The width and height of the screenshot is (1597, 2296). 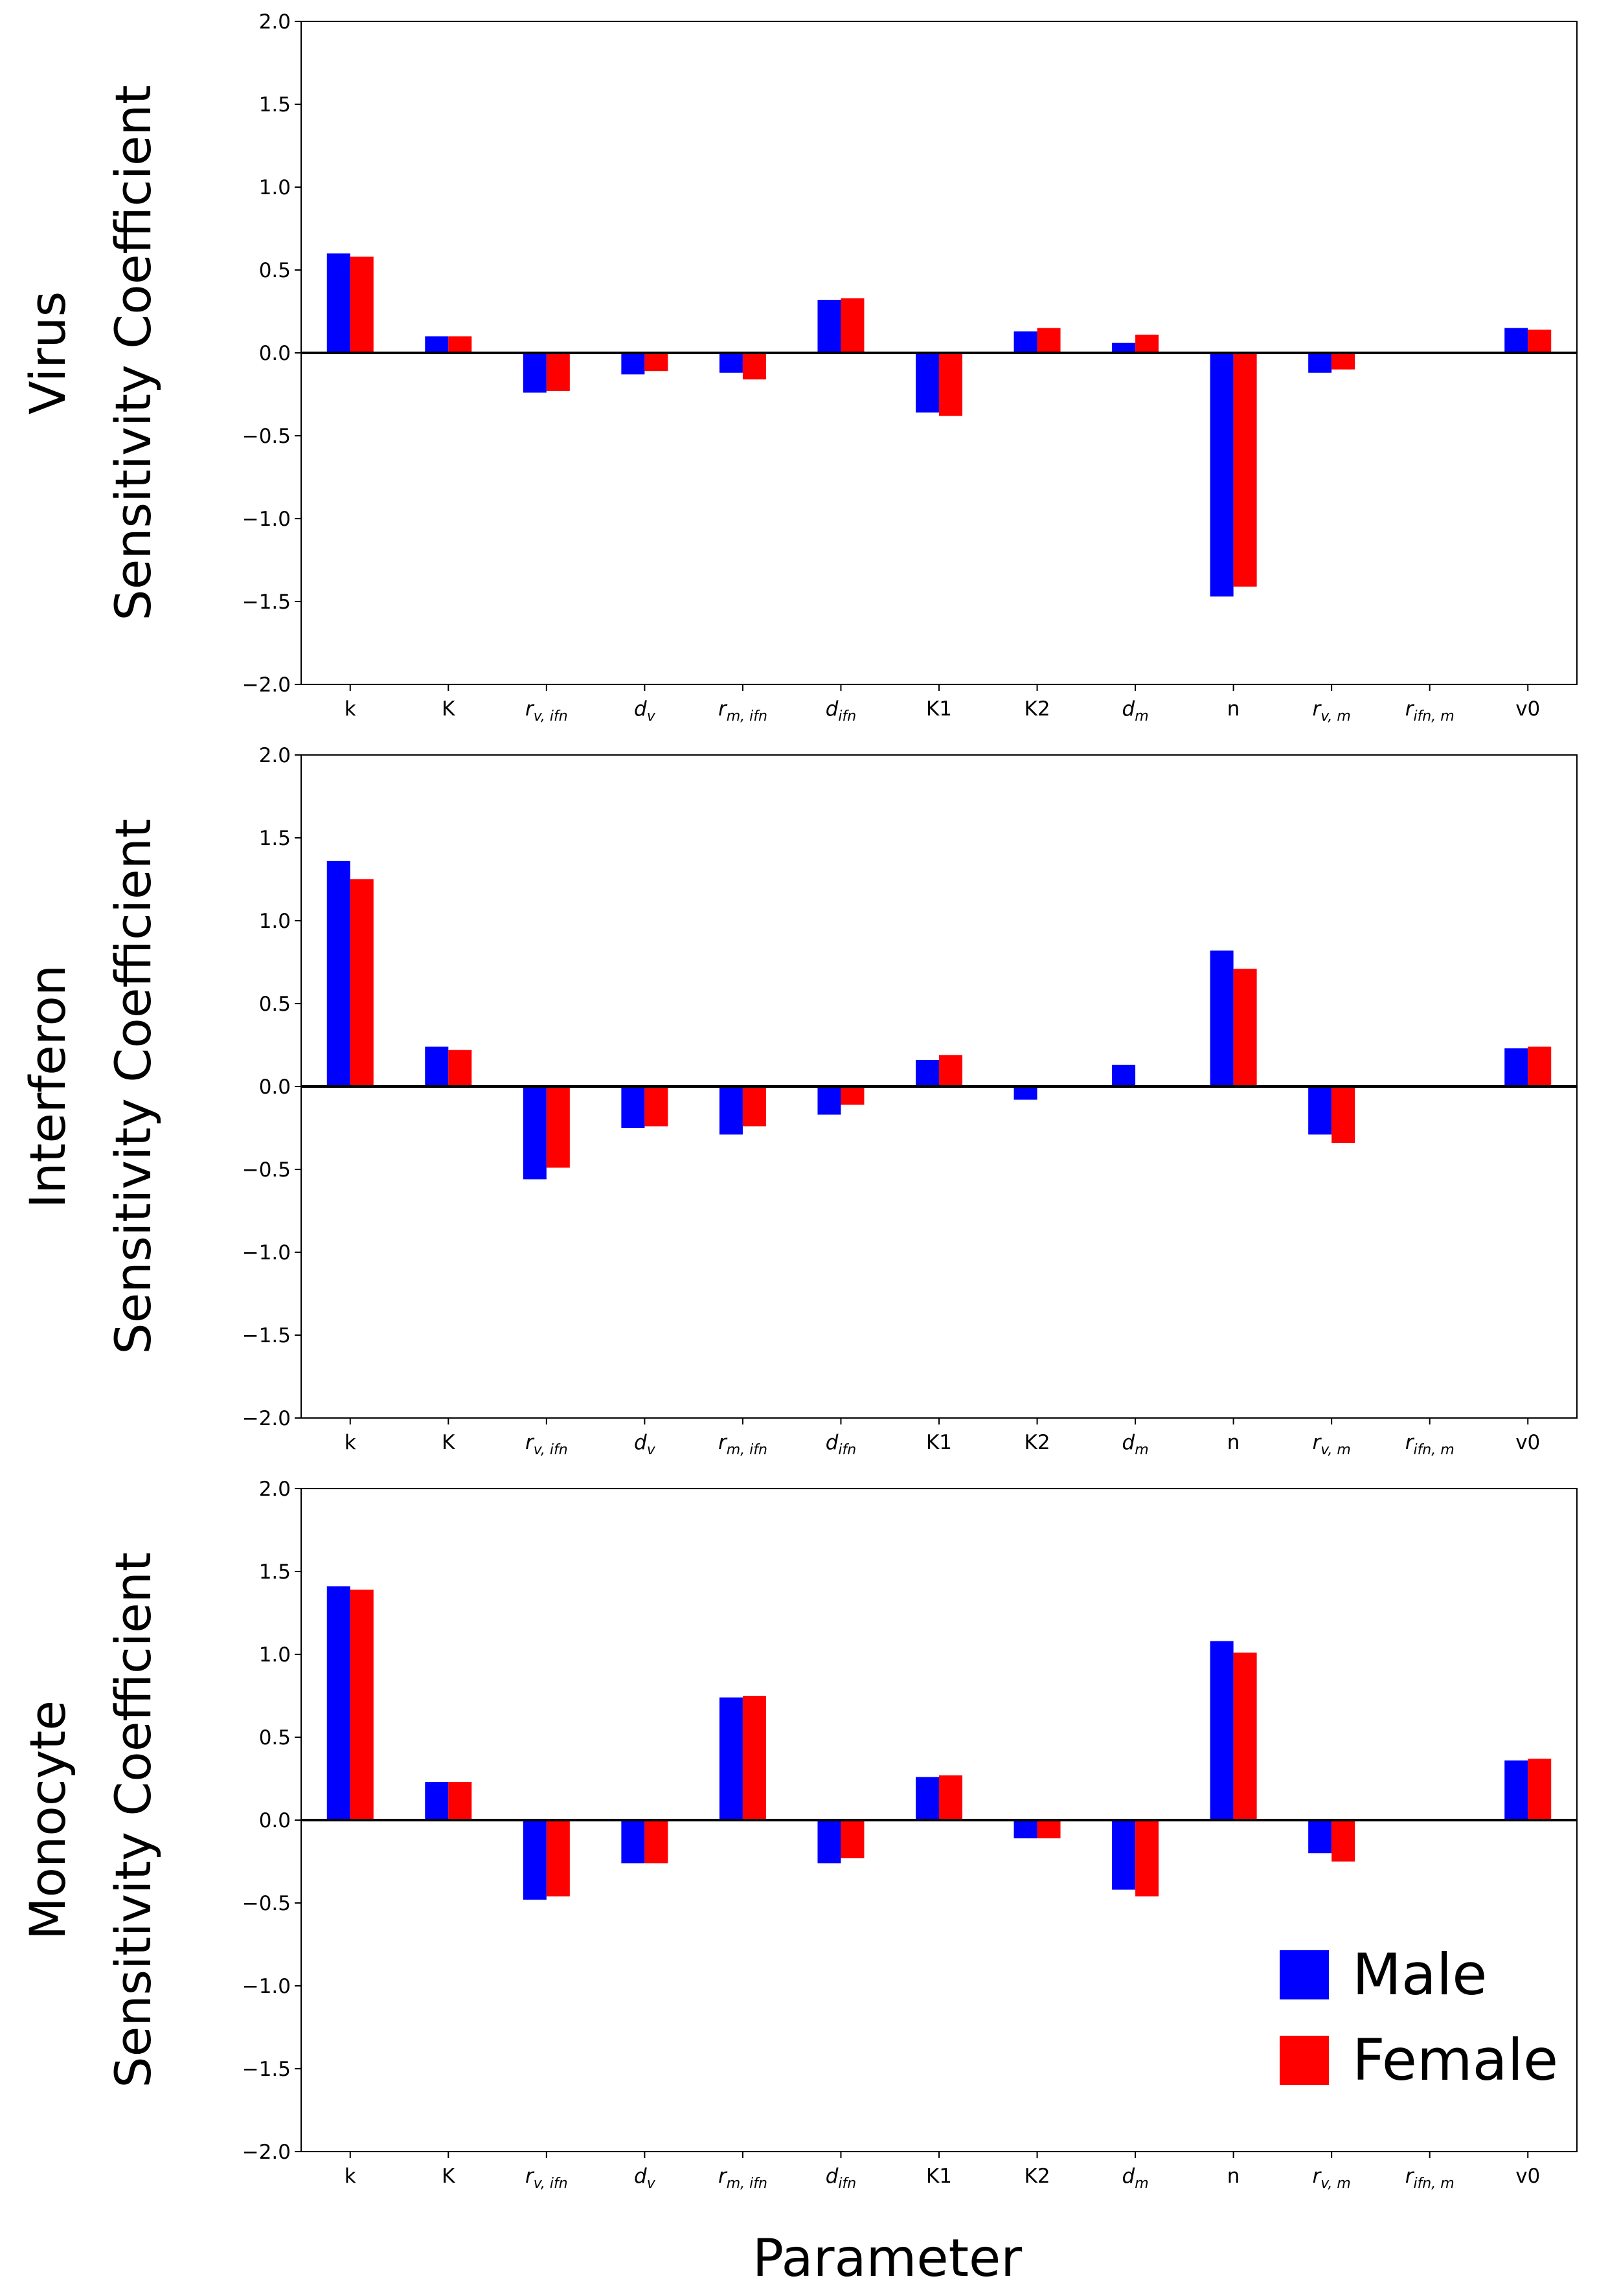 I want to click on bar-female-dm, so click(x=1147, y=1858).